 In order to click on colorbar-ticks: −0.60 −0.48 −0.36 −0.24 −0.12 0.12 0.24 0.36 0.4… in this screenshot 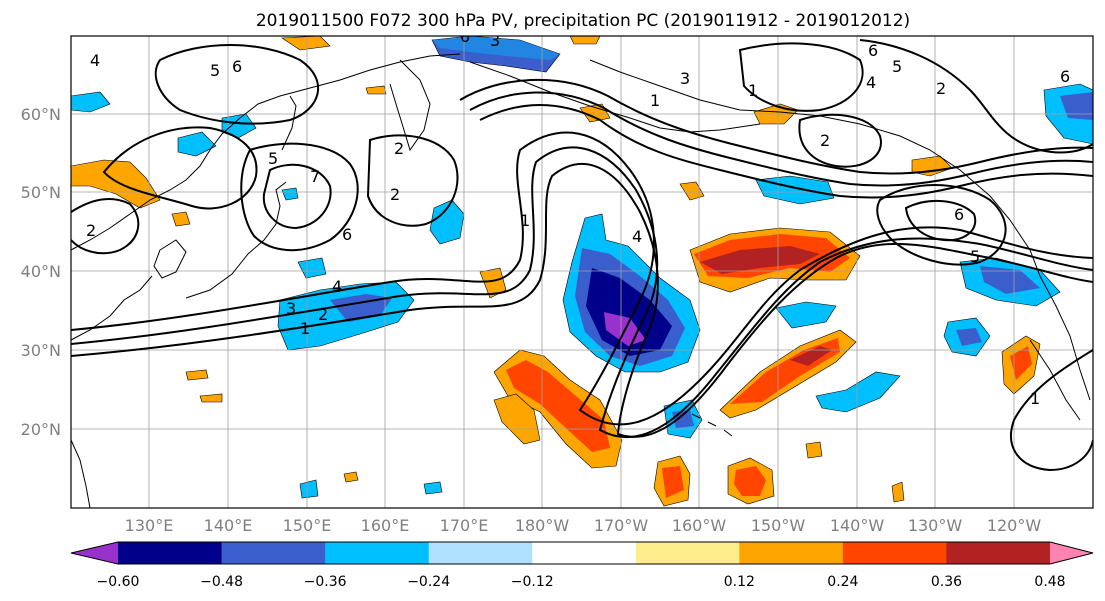, I will do `click(581, 582)`.